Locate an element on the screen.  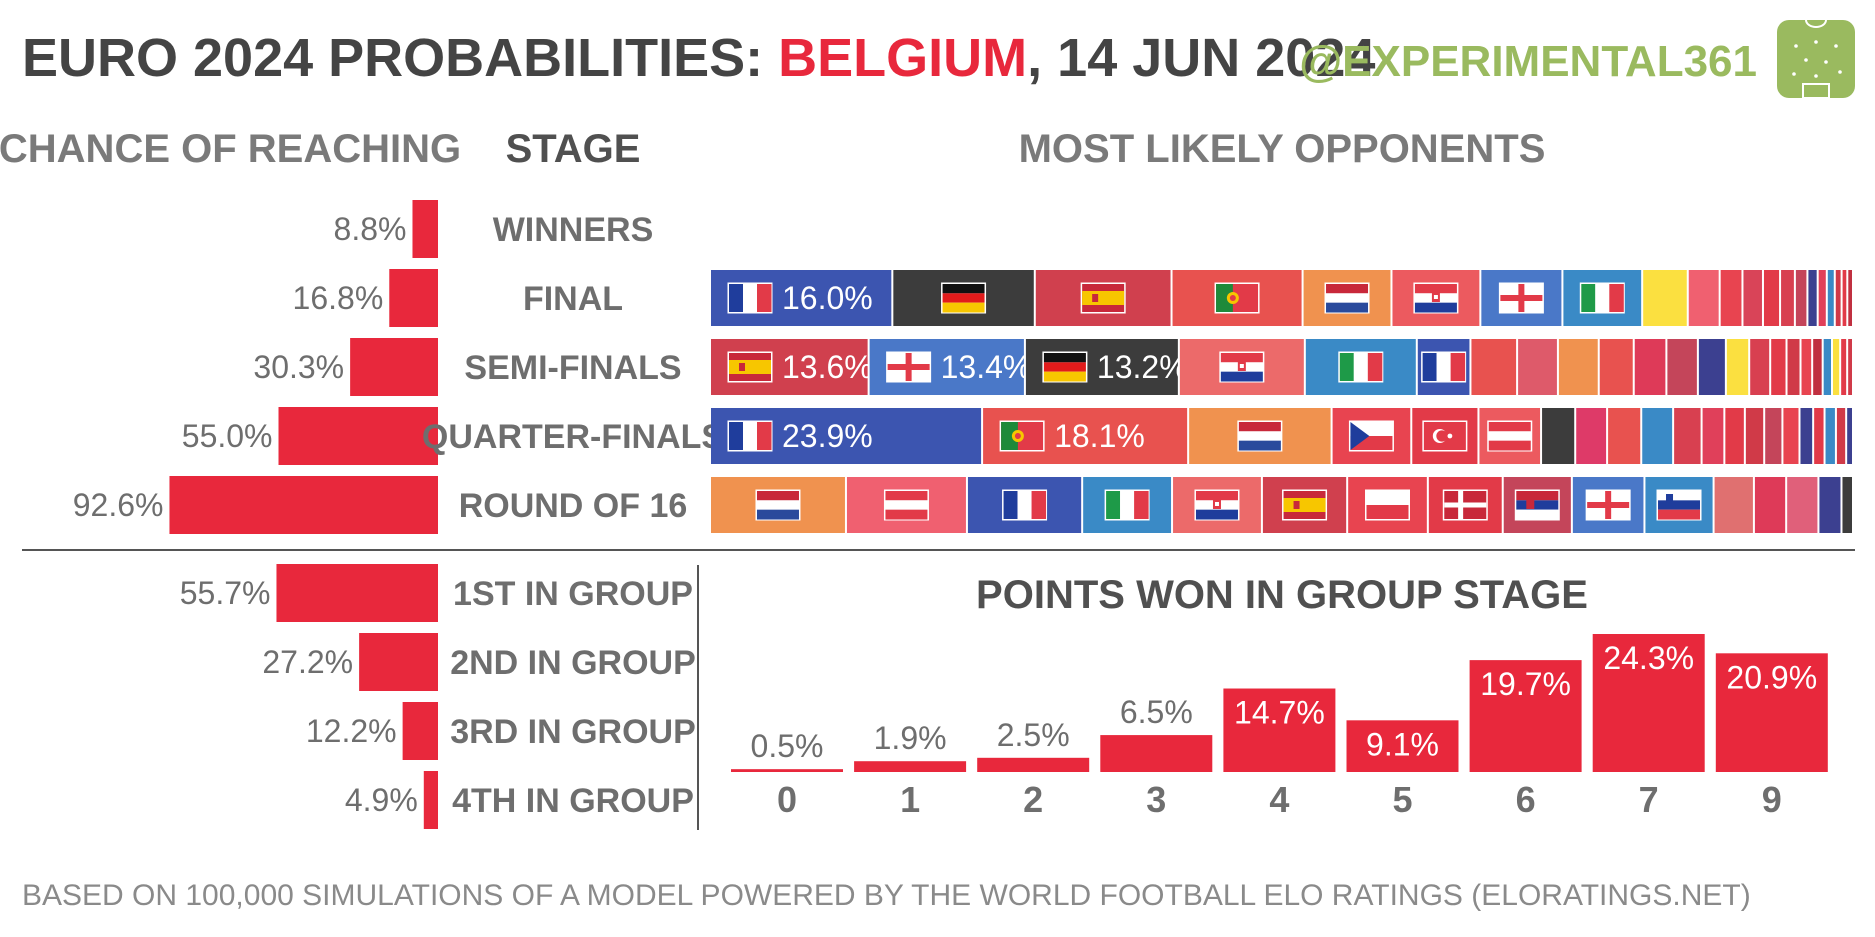
reach-stage-final: FINAL is located at coordinates (573, 299).